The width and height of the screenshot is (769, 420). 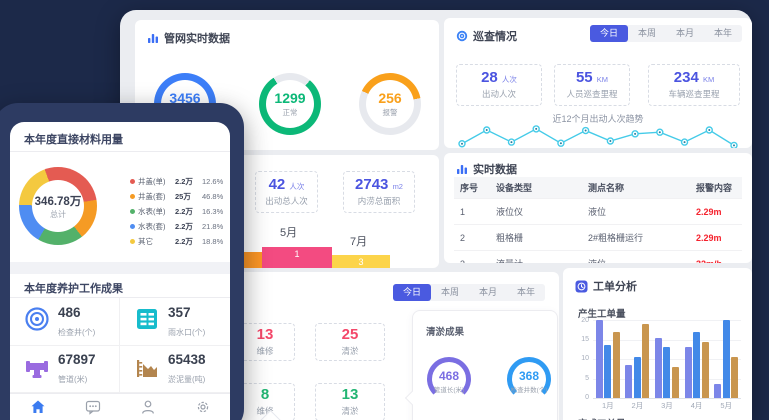 What do you see at coordinates (350, 342) in the screenshot?
I see `stat-box-dredge-red: 25 清淤` at bounding box center [350, 342].